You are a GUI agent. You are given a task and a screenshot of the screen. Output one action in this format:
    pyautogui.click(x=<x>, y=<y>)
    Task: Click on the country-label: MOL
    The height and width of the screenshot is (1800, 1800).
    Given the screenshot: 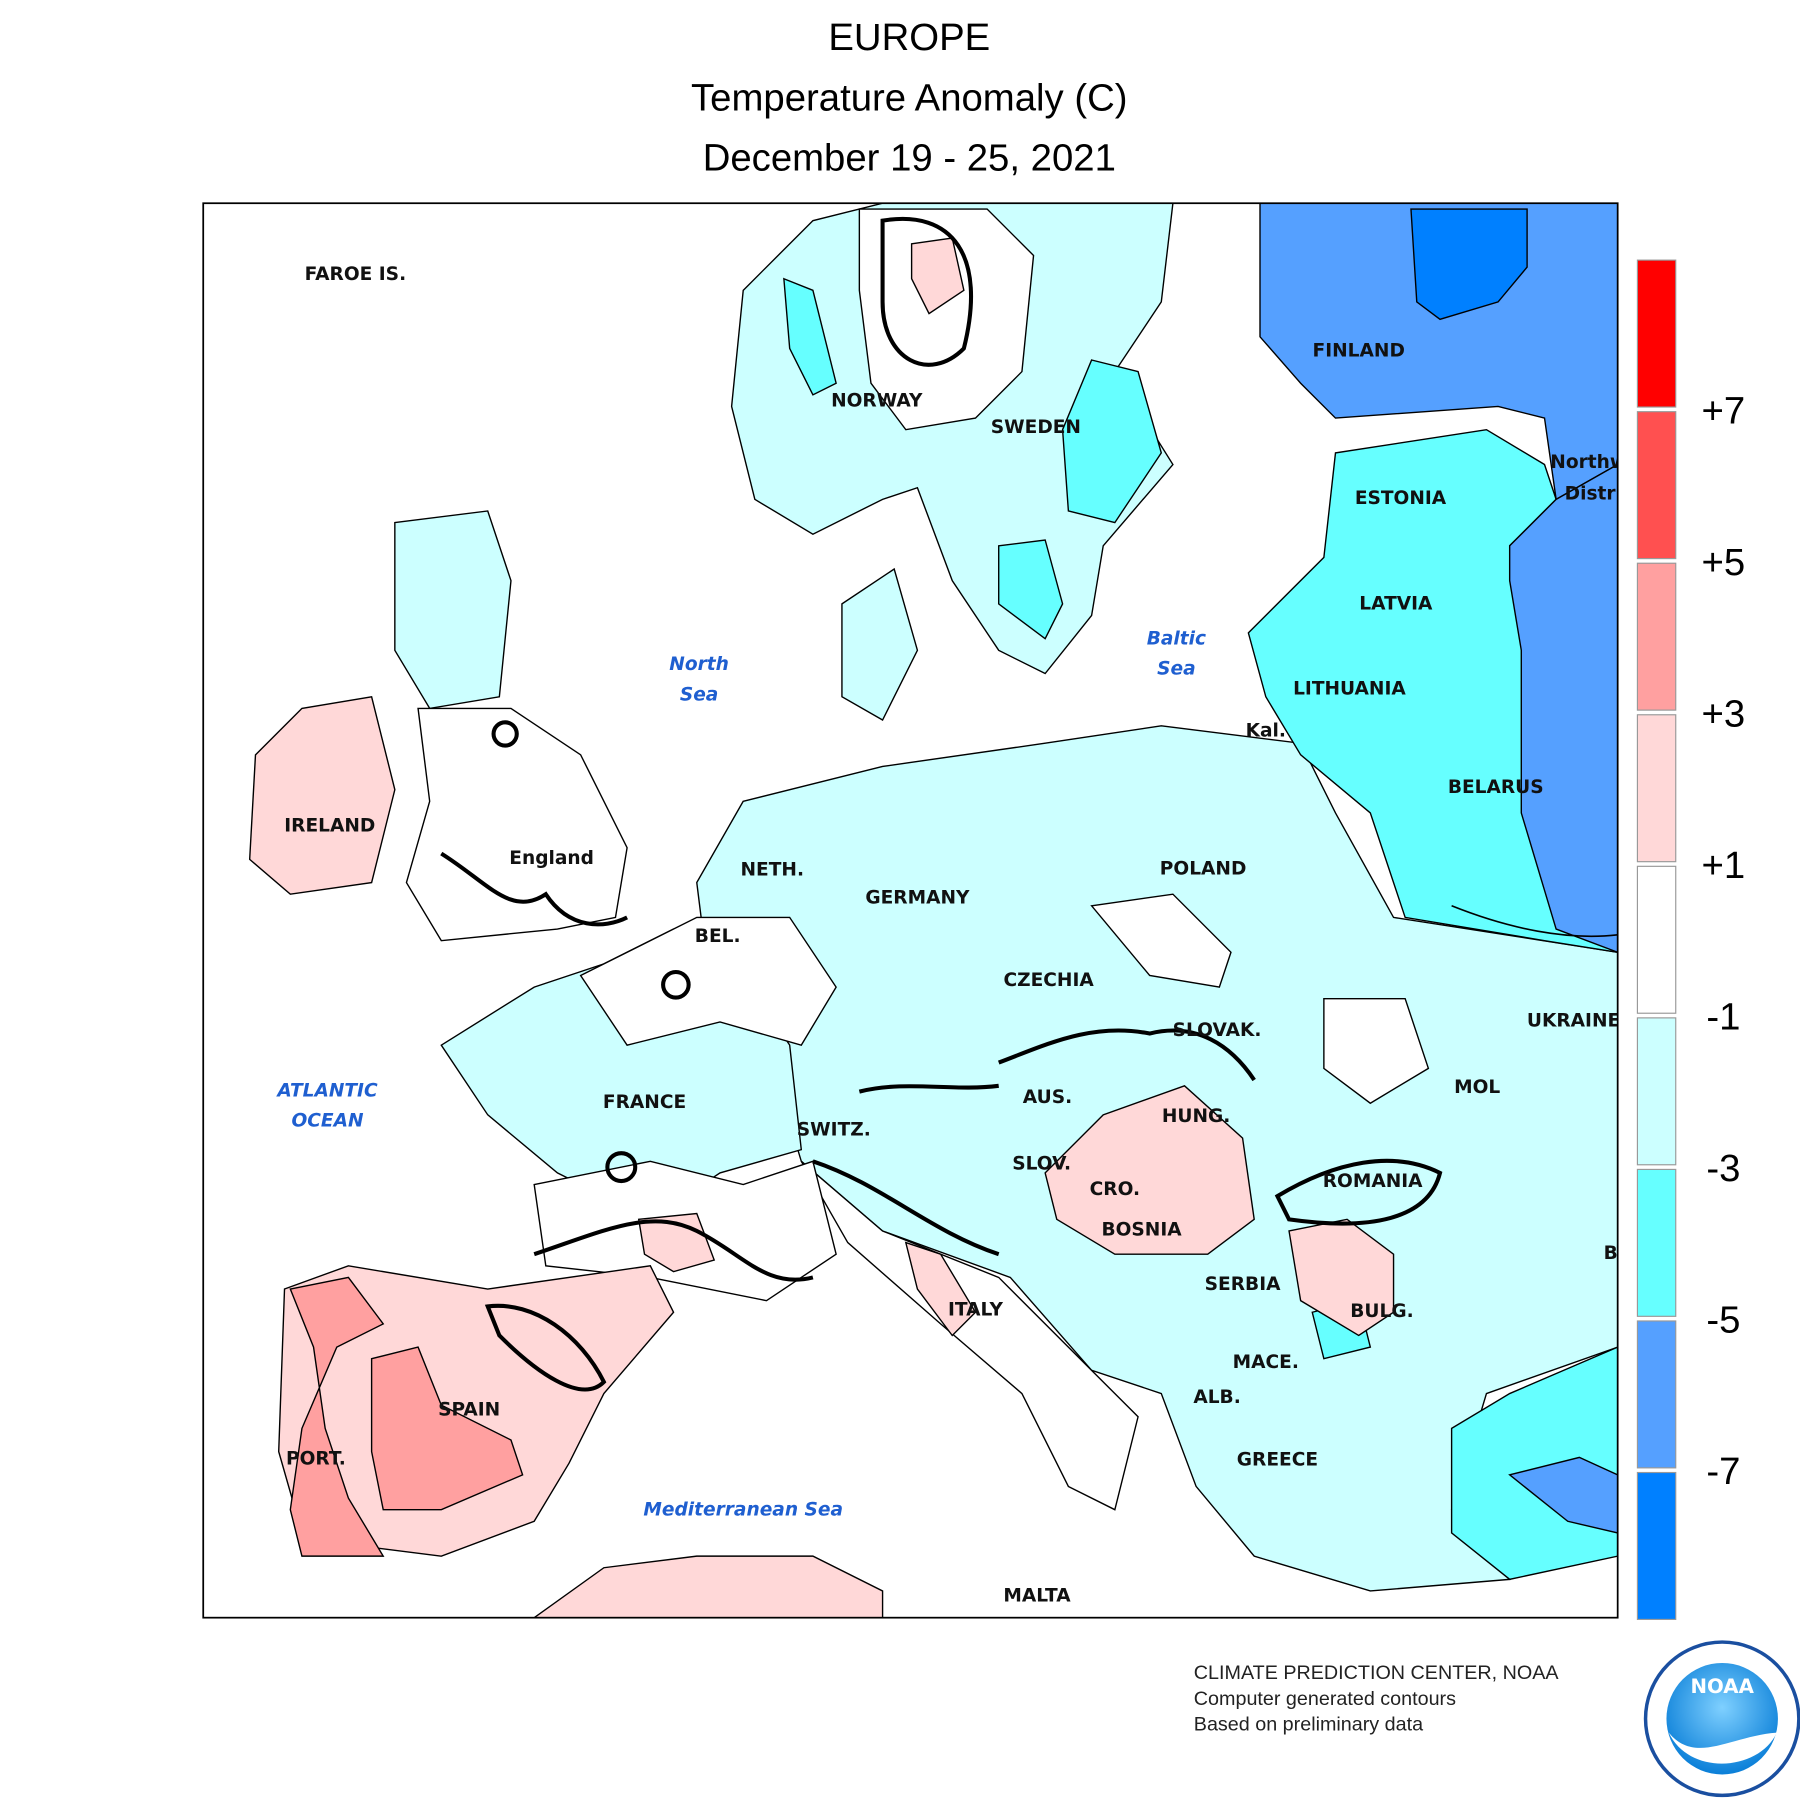 What is the action you would take?
    pyautogui.click(x=1477, y=1087)
    